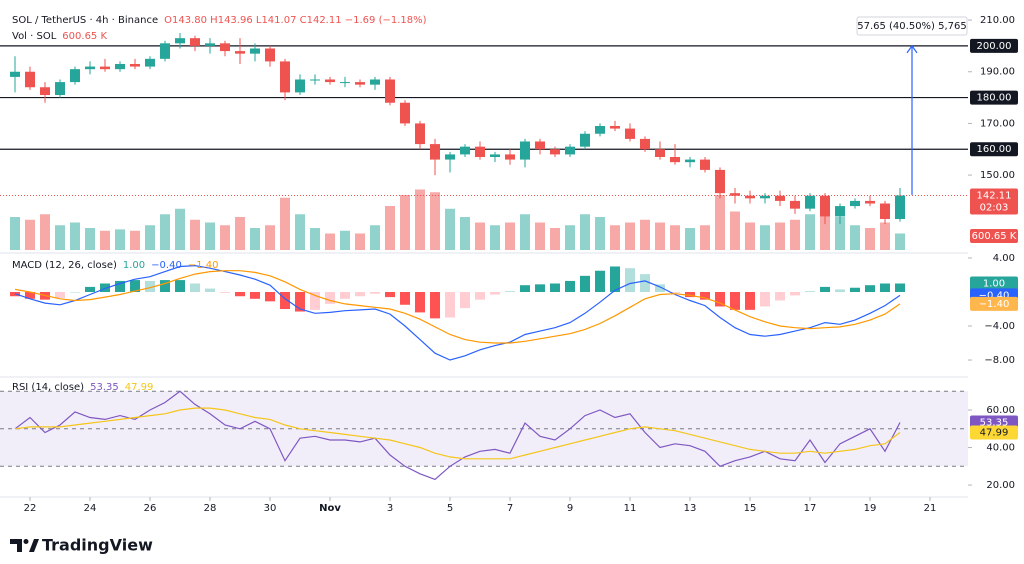 Image resolution: width=1024 pixels, height=564 pixels. Describe the element at coordinates (930, 508) in the screenshot. I see `x-tick-label: 21` at that location.